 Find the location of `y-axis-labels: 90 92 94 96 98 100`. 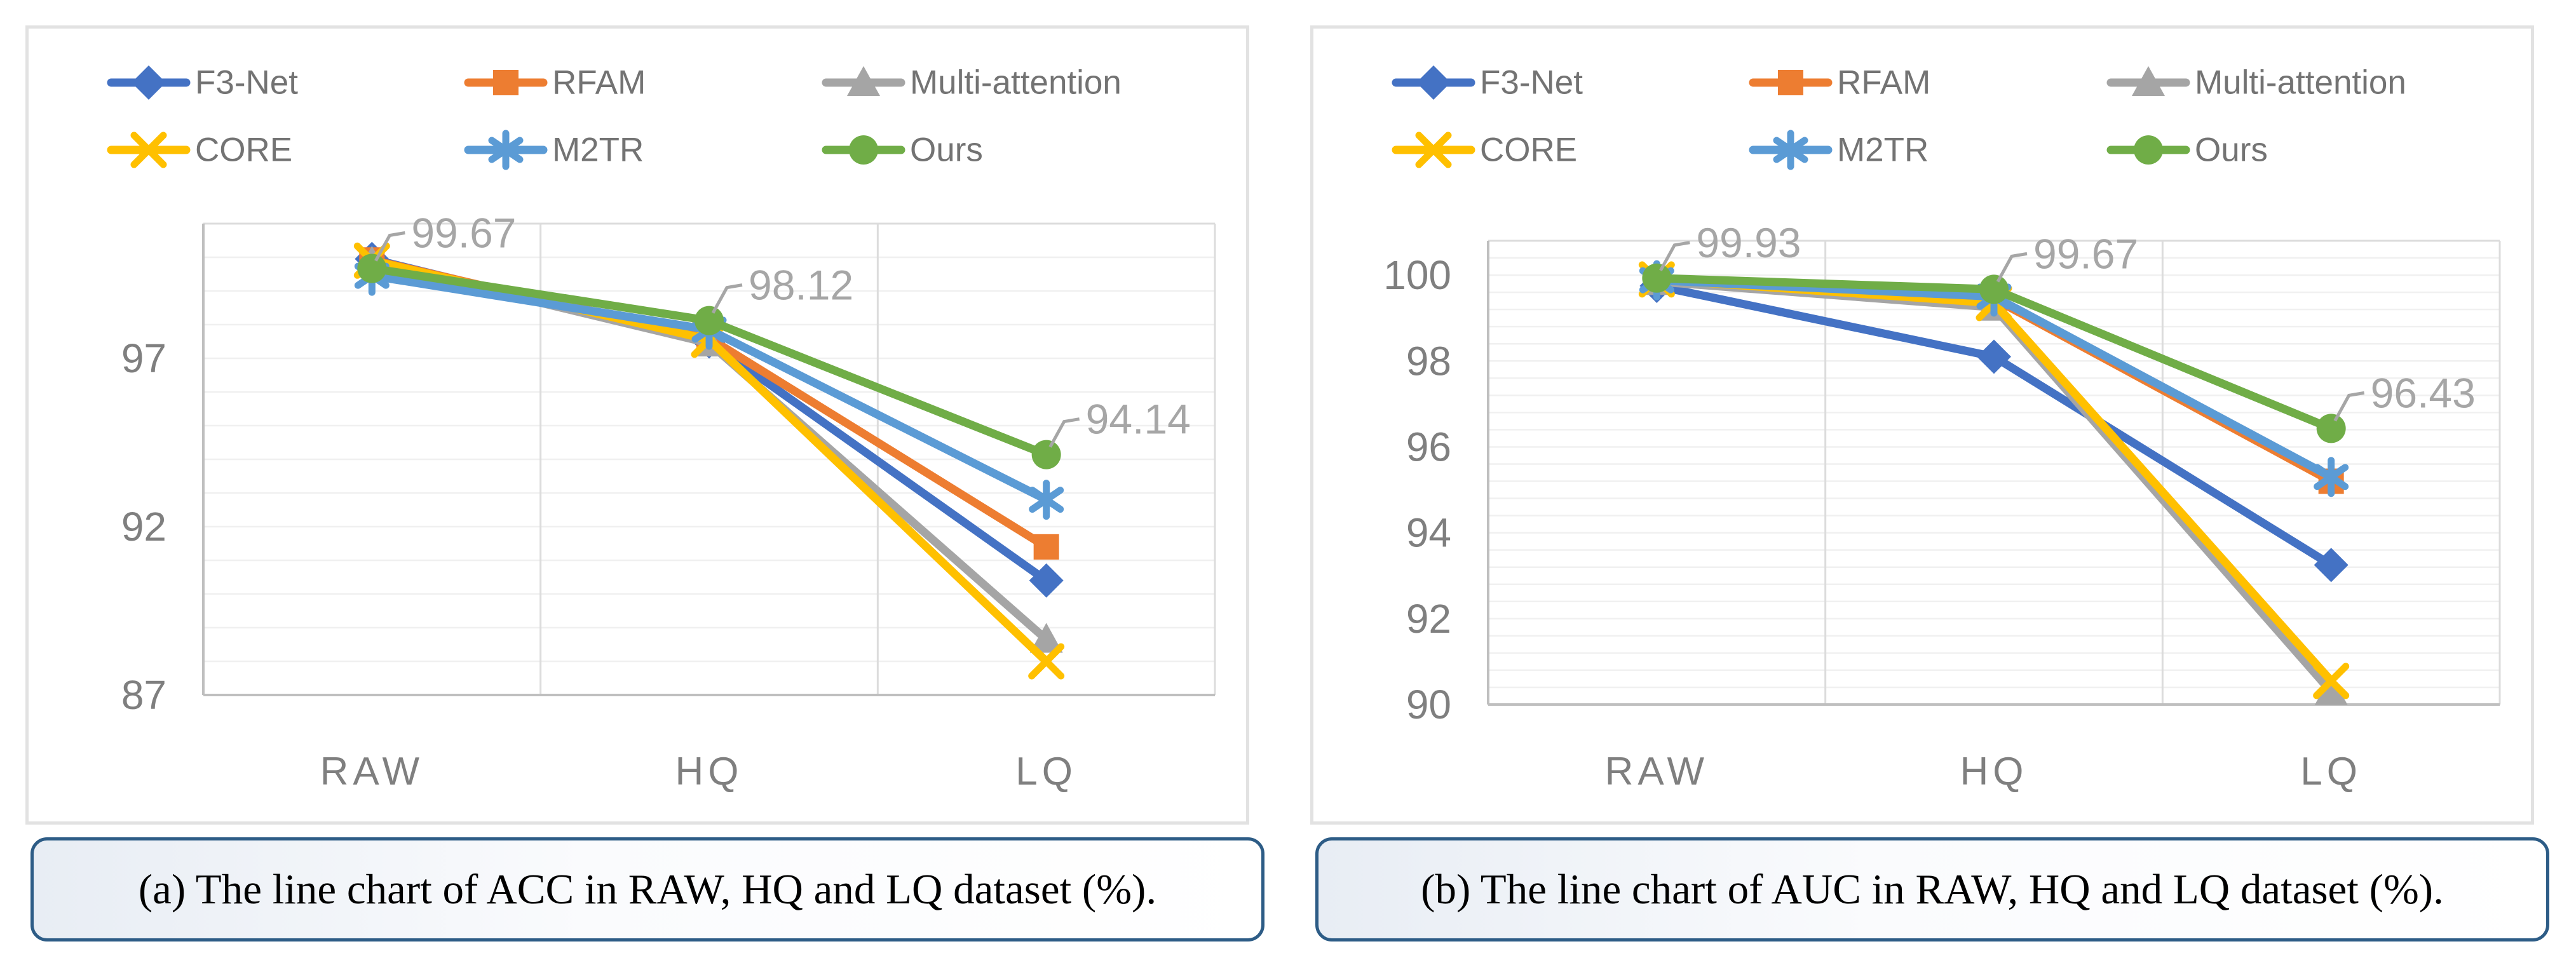

y-axis-labels: 90 92 94 96 98 100 is located at coordinates (1417, 489).